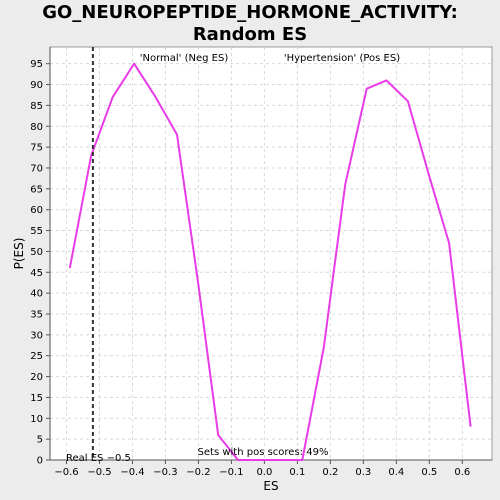 The width and height of the screenshot is (500, 500). What do you see at coordinates (132, 472) in the screenshot?
I see `x-tick-label: −0.4` at bounding box center [132, 472].